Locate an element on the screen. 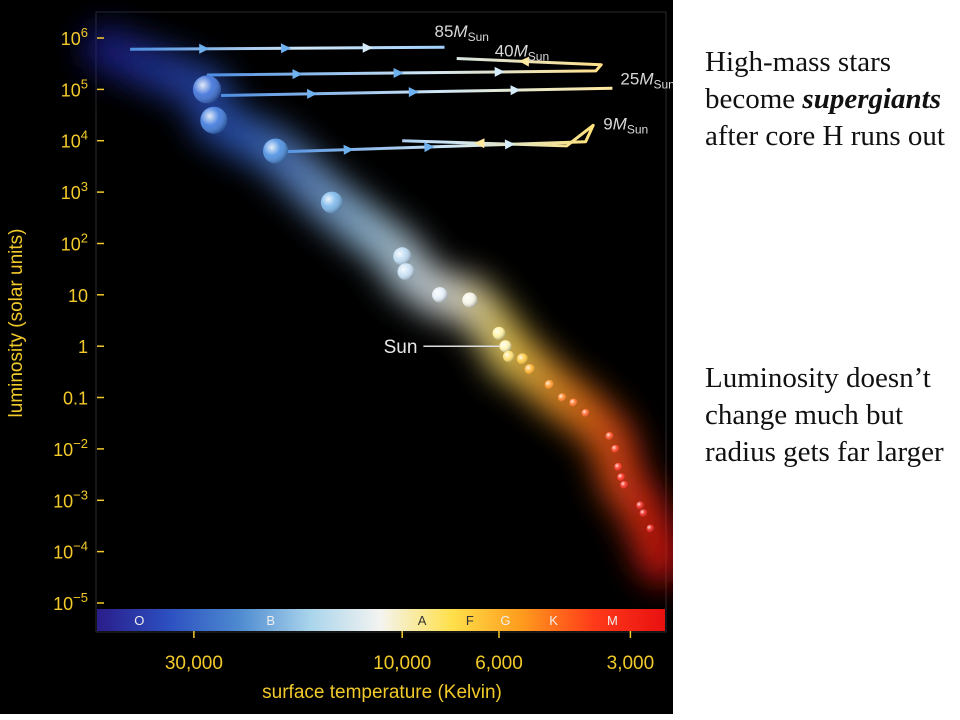 Image resolution: width=960 pixels, height=720 pixels. y-tick-label: 10⁻⁴ is located at coordinates (70, 551).